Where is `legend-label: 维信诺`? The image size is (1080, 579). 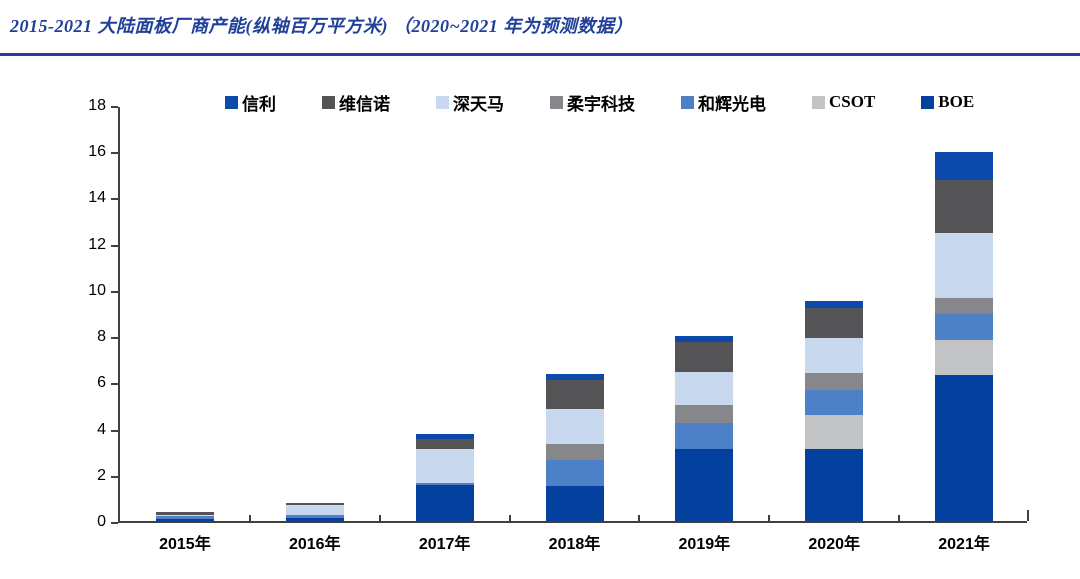 legend-label: 维信诺 is located at coordinates (364, 104).